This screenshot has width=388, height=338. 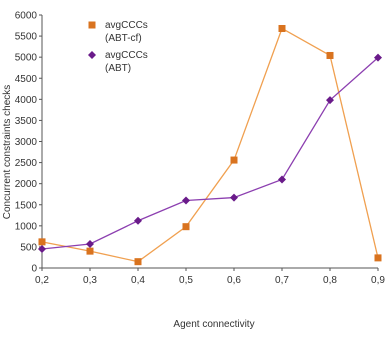 I want to click on x-tick-label: 0,9, so click(x=378, y=280).